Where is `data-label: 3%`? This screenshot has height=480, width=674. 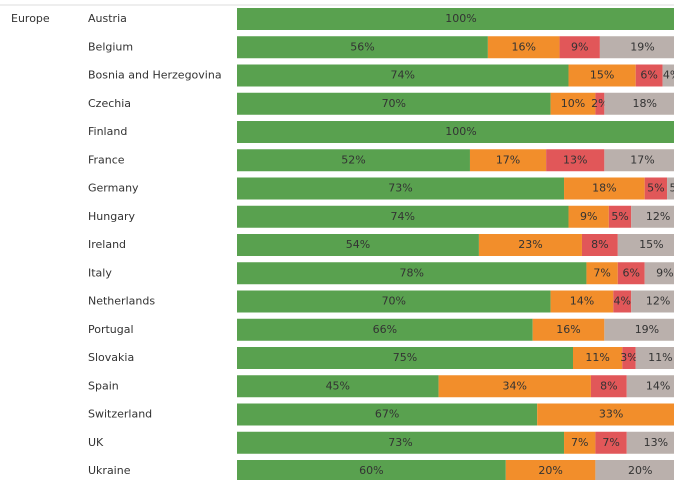 data-label: 3% is located at coordinates (628, 357).